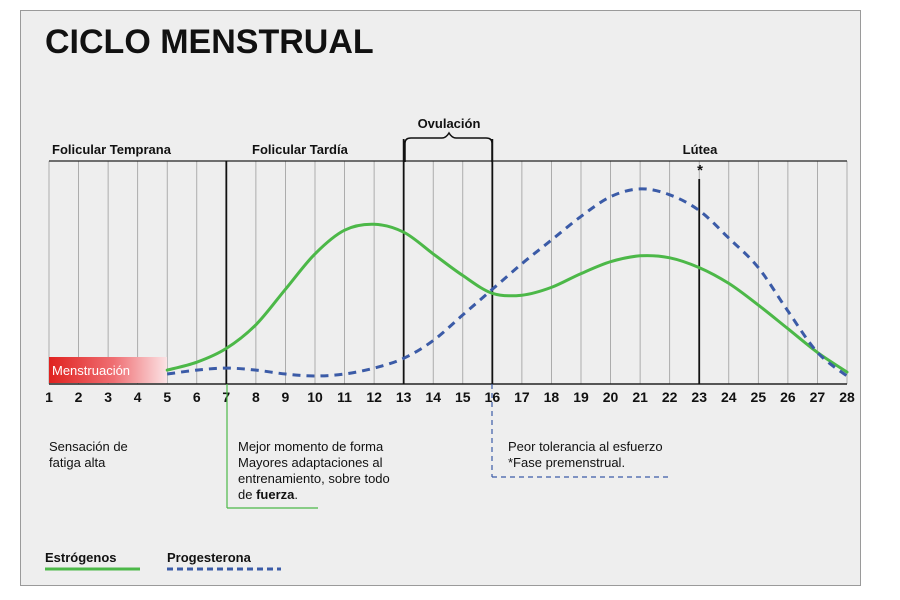  What do you see at coordinates (404, 397) in the screenshot?
I see `x-tick-label: 13` at bounding box center [404, 397].